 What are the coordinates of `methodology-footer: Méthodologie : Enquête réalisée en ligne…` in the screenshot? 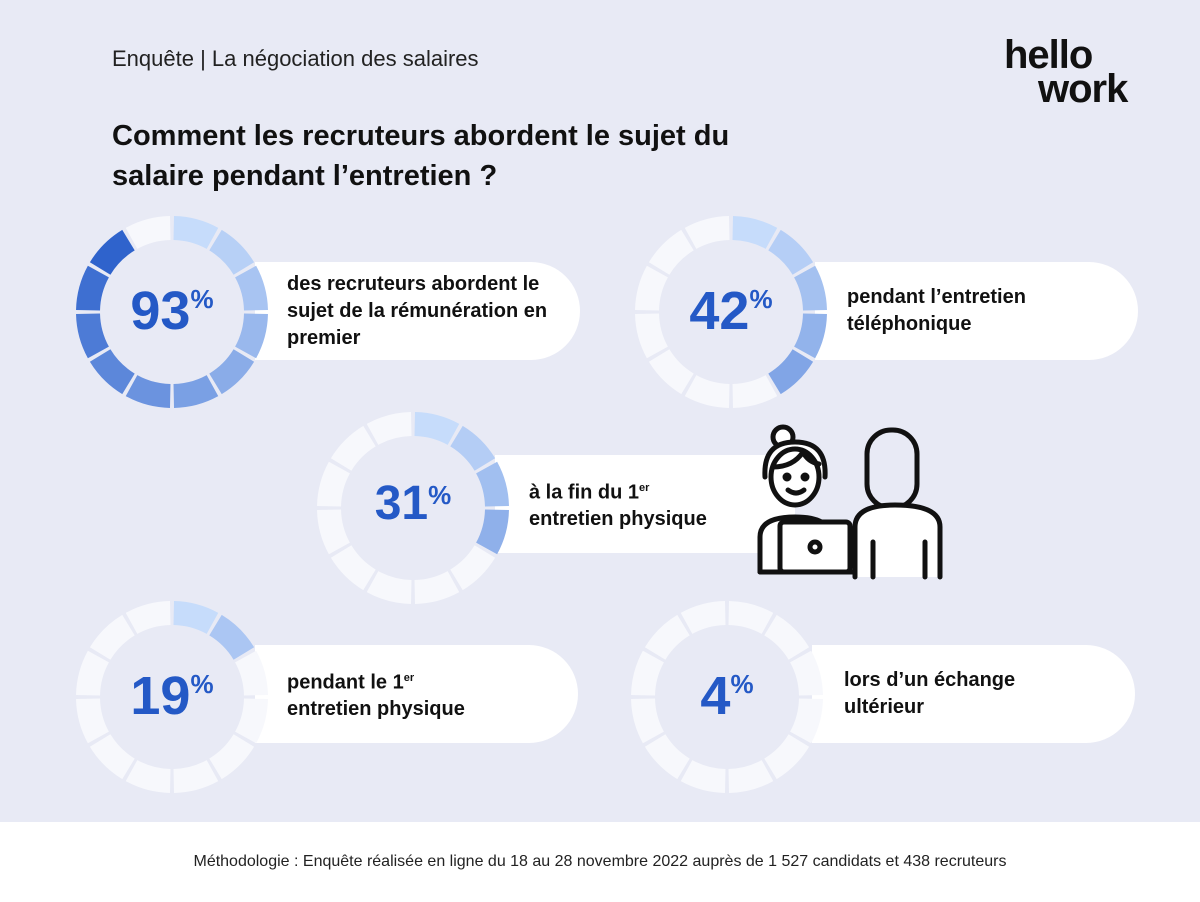 It's located at (600, 862).